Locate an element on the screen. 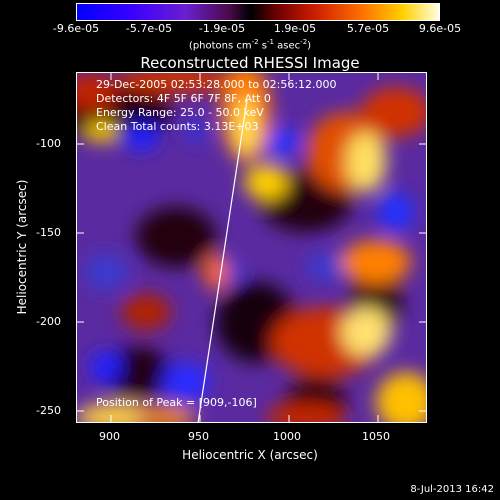 The image size is (500, 500). detectors-label: Detectors: 4F 5F 6F 7F 8F, Att 0 is located at coordinates (183, 98).